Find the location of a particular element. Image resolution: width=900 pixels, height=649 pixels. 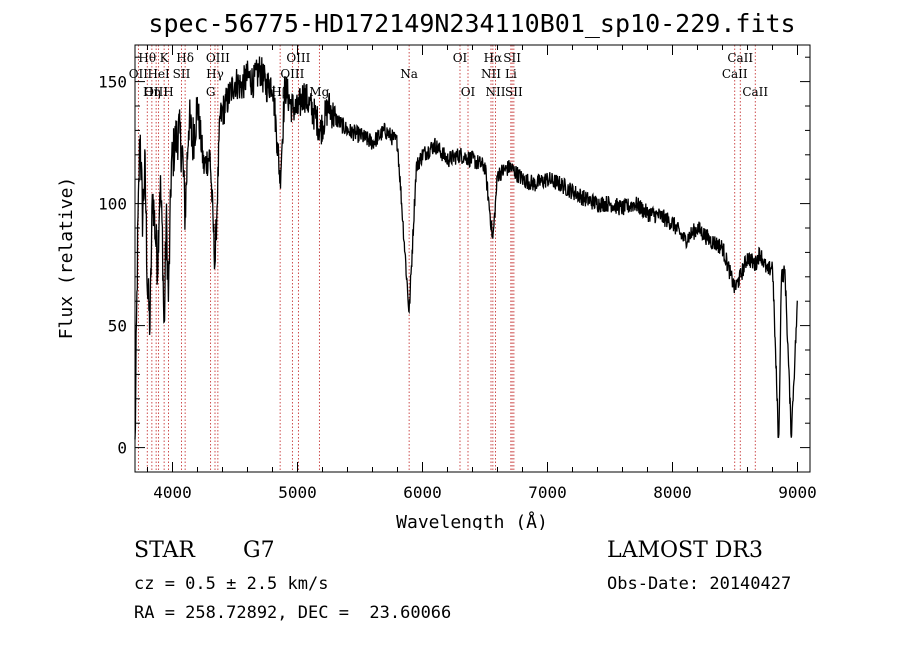

line-label-2: OIII is located at coordinates (156, 92).